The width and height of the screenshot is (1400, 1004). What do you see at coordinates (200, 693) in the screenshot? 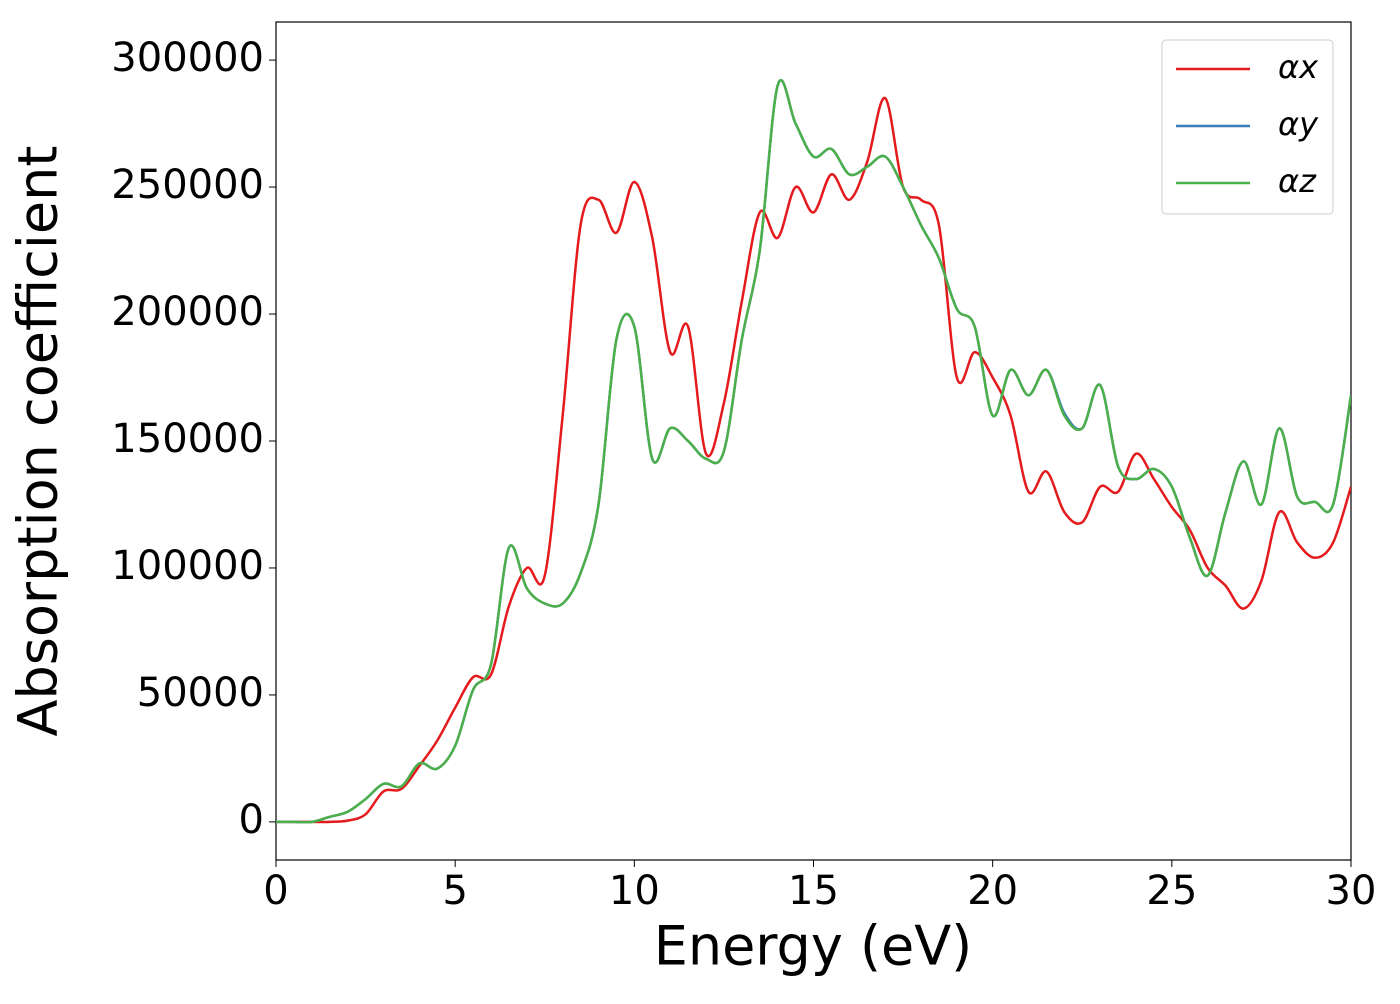
I see `y-tick-label: 50000` at bounding box center [200, 693].